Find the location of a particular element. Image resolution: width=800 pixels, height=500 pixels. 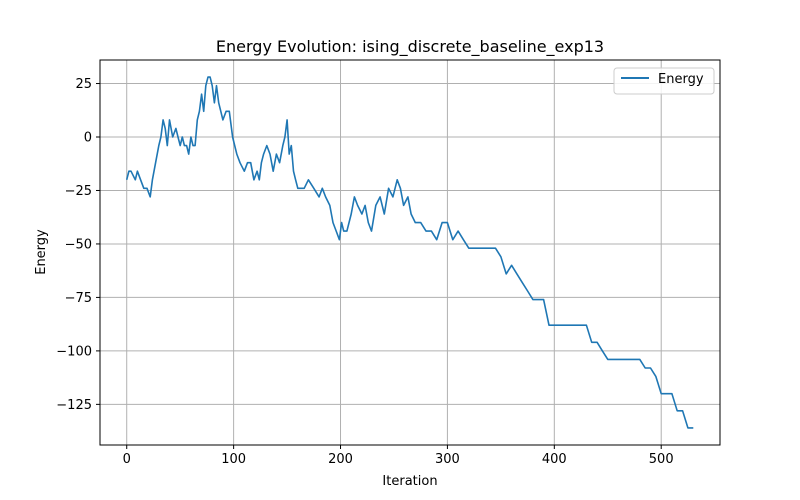

y-tick-label: −50 is located at coordinates (78, 244).